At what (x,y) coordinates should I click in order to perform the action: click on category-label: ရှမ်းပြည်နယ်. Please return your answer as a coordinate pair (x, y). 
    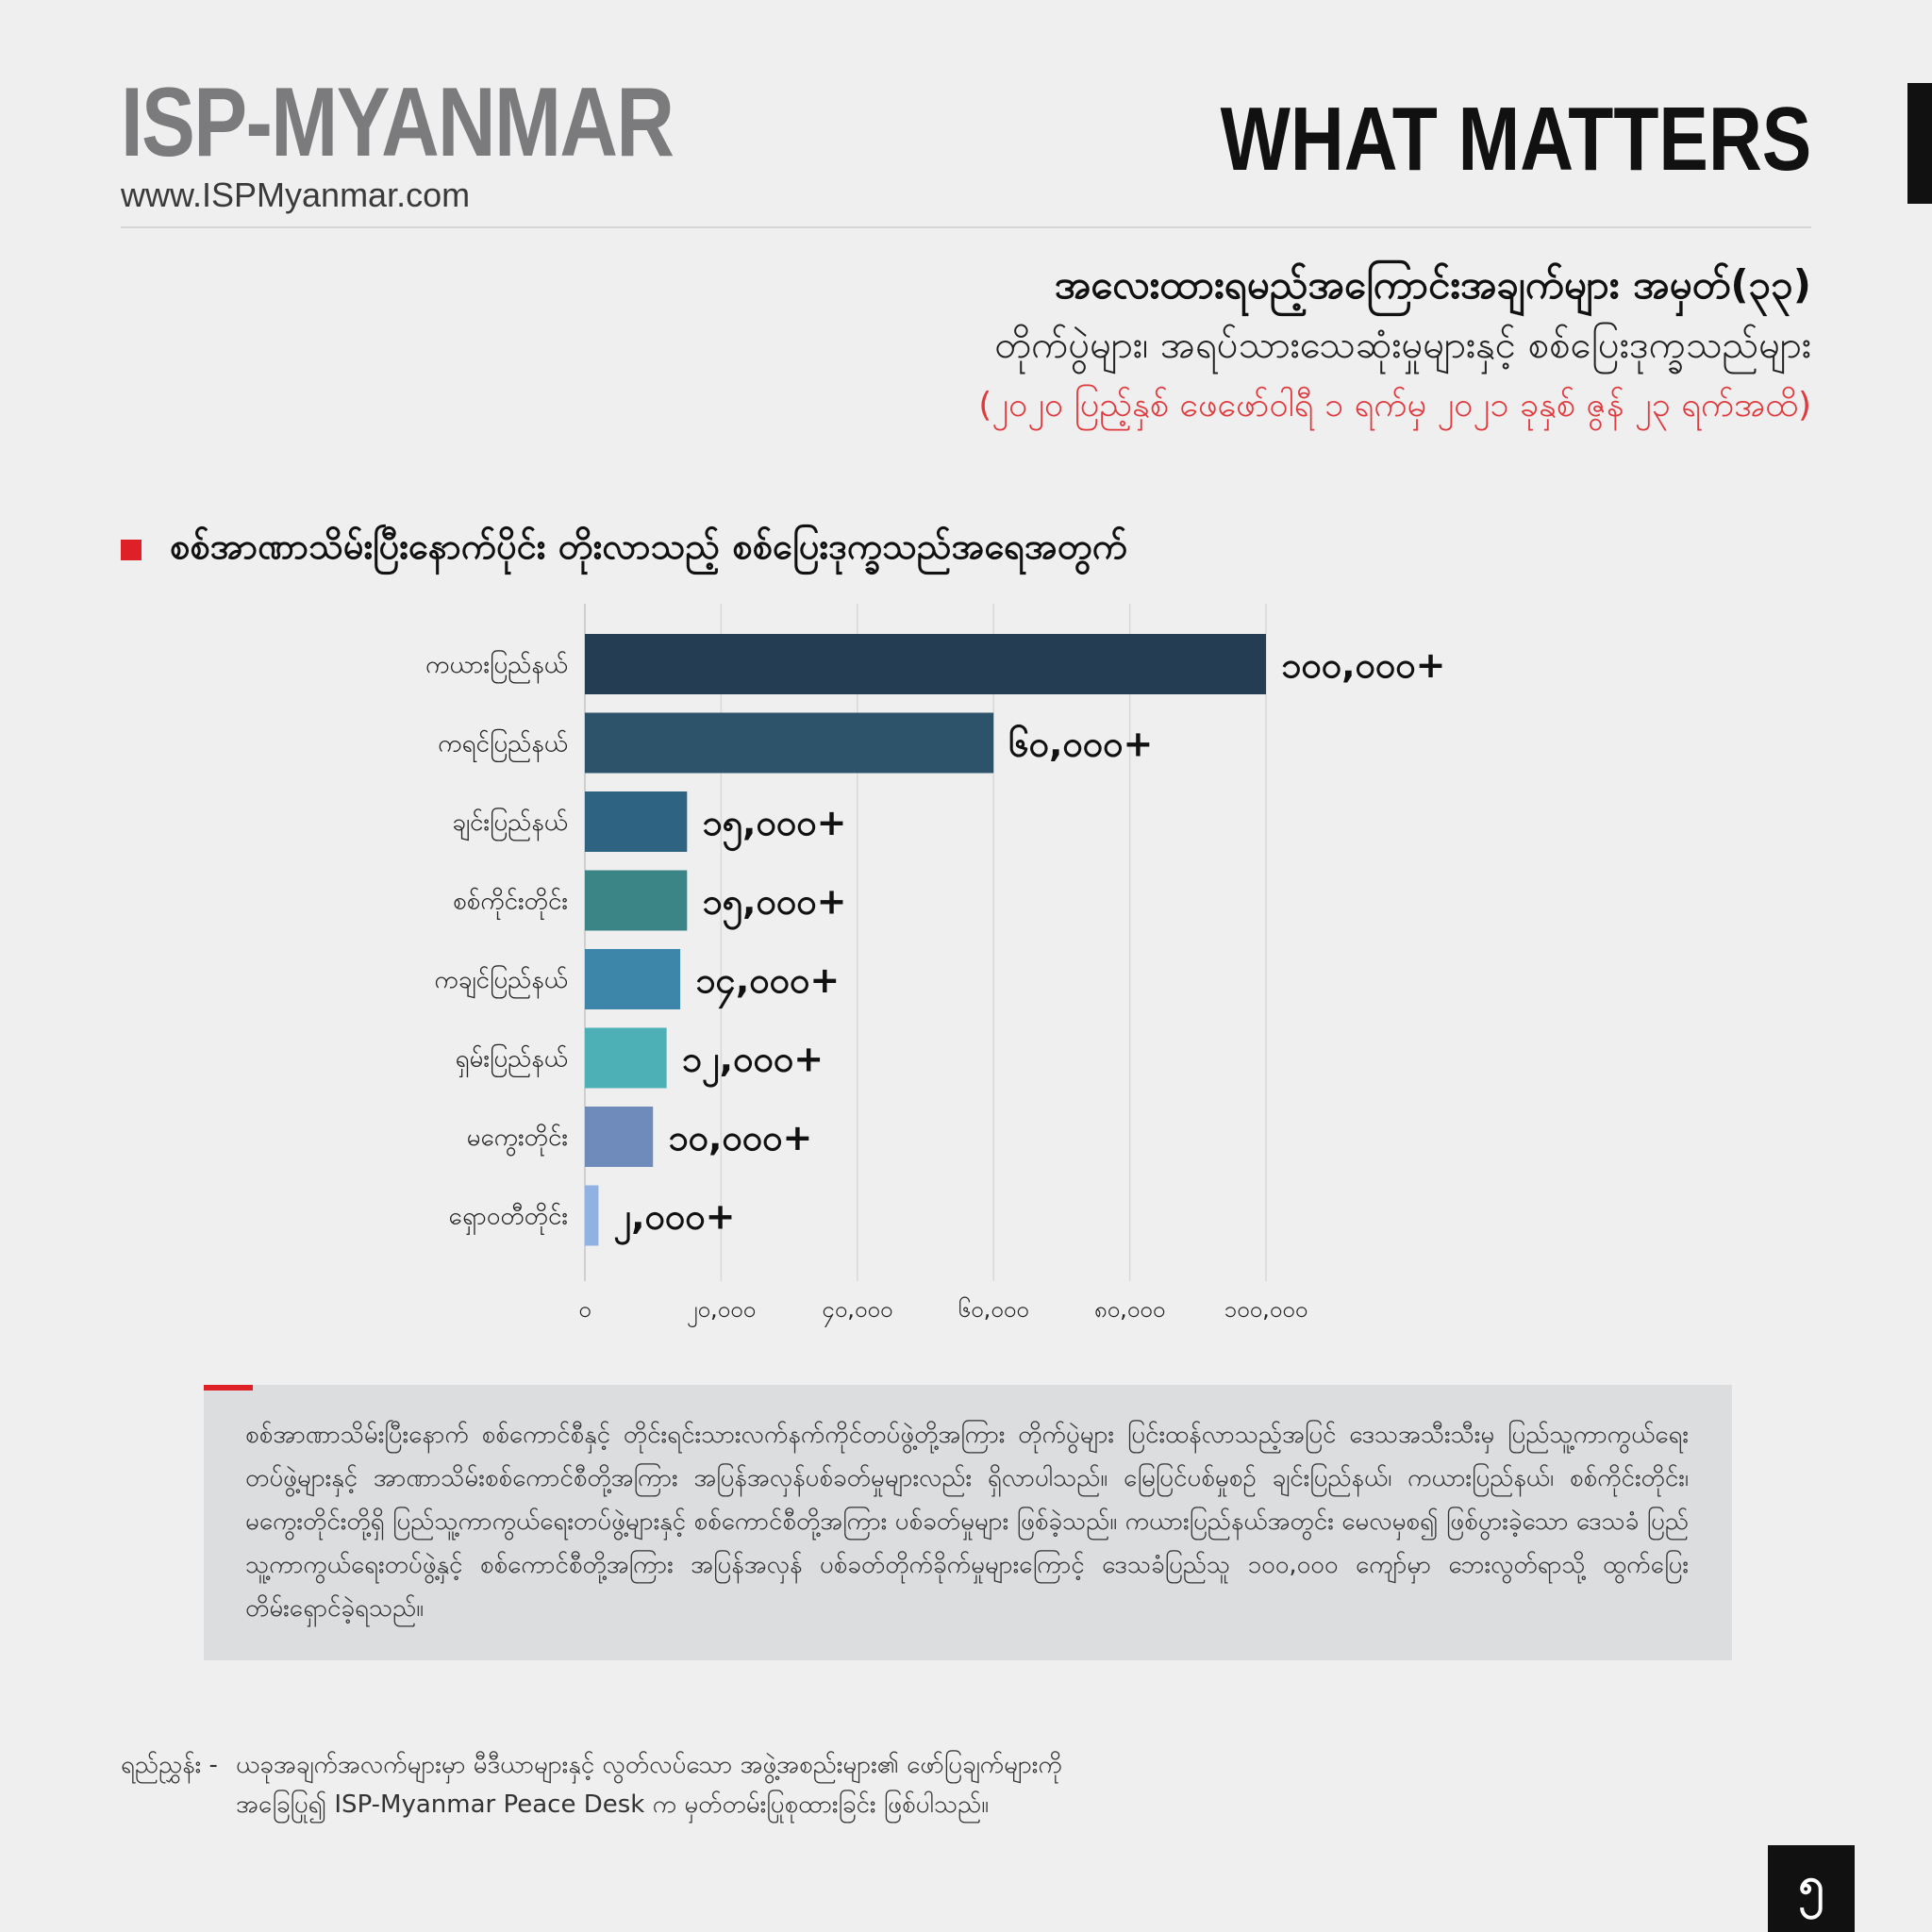
    Looking at the image, I should click on (512, 1060).